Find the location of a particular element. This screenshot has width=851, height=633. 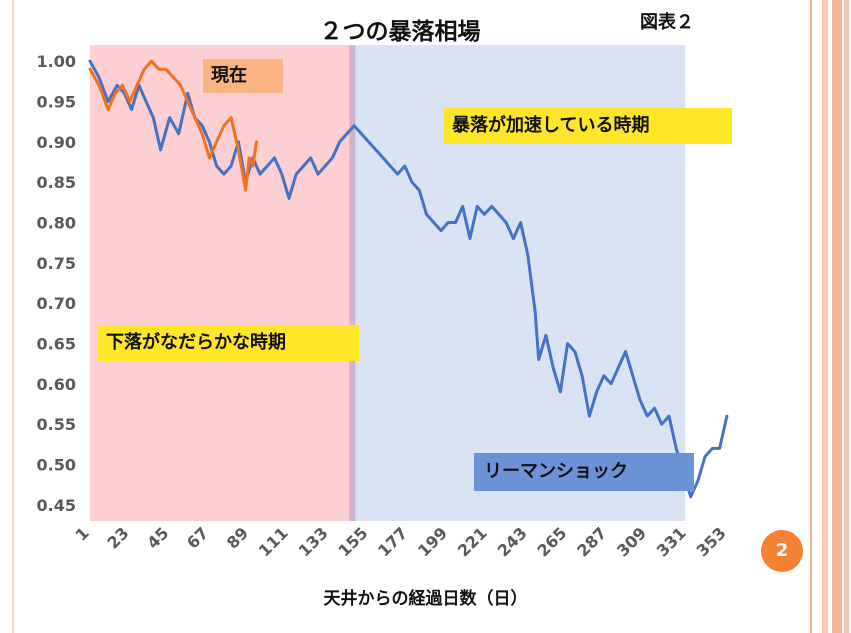

figure-tag: 図表２ is located at coordinates (667, 22).